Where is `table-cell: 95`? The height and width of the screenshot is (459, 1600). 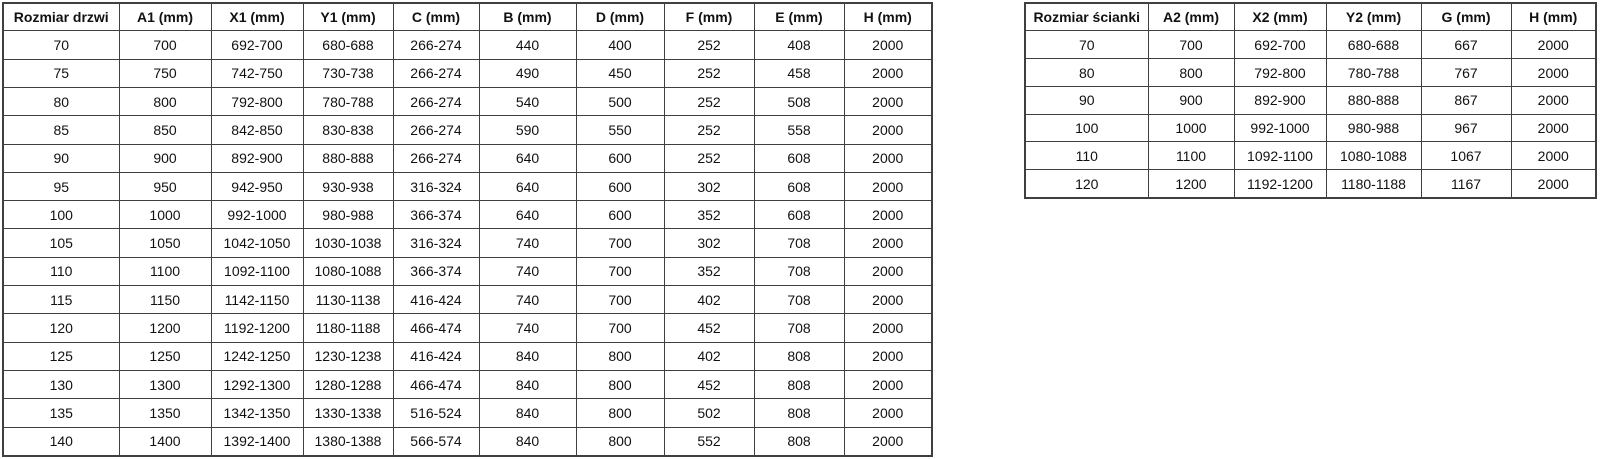
table-cell: 95 is located at coordinates (61, 186).